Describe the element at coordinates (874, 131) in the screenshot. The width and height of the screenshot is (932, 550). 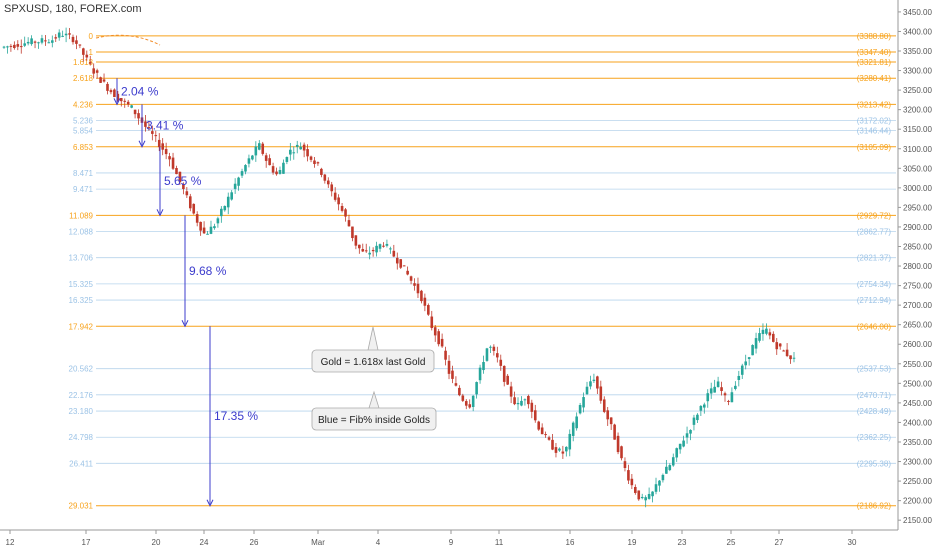
I see `fib-price-label: (3146.44)` at that location.